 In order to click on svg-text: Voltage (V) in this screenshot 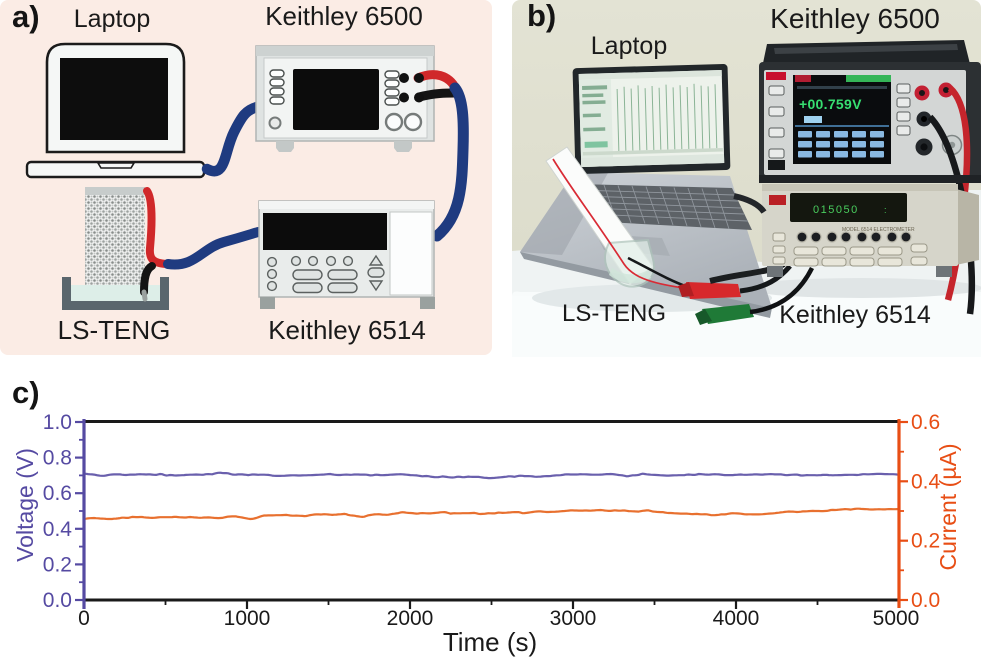, I will do `click(25, 505)`.